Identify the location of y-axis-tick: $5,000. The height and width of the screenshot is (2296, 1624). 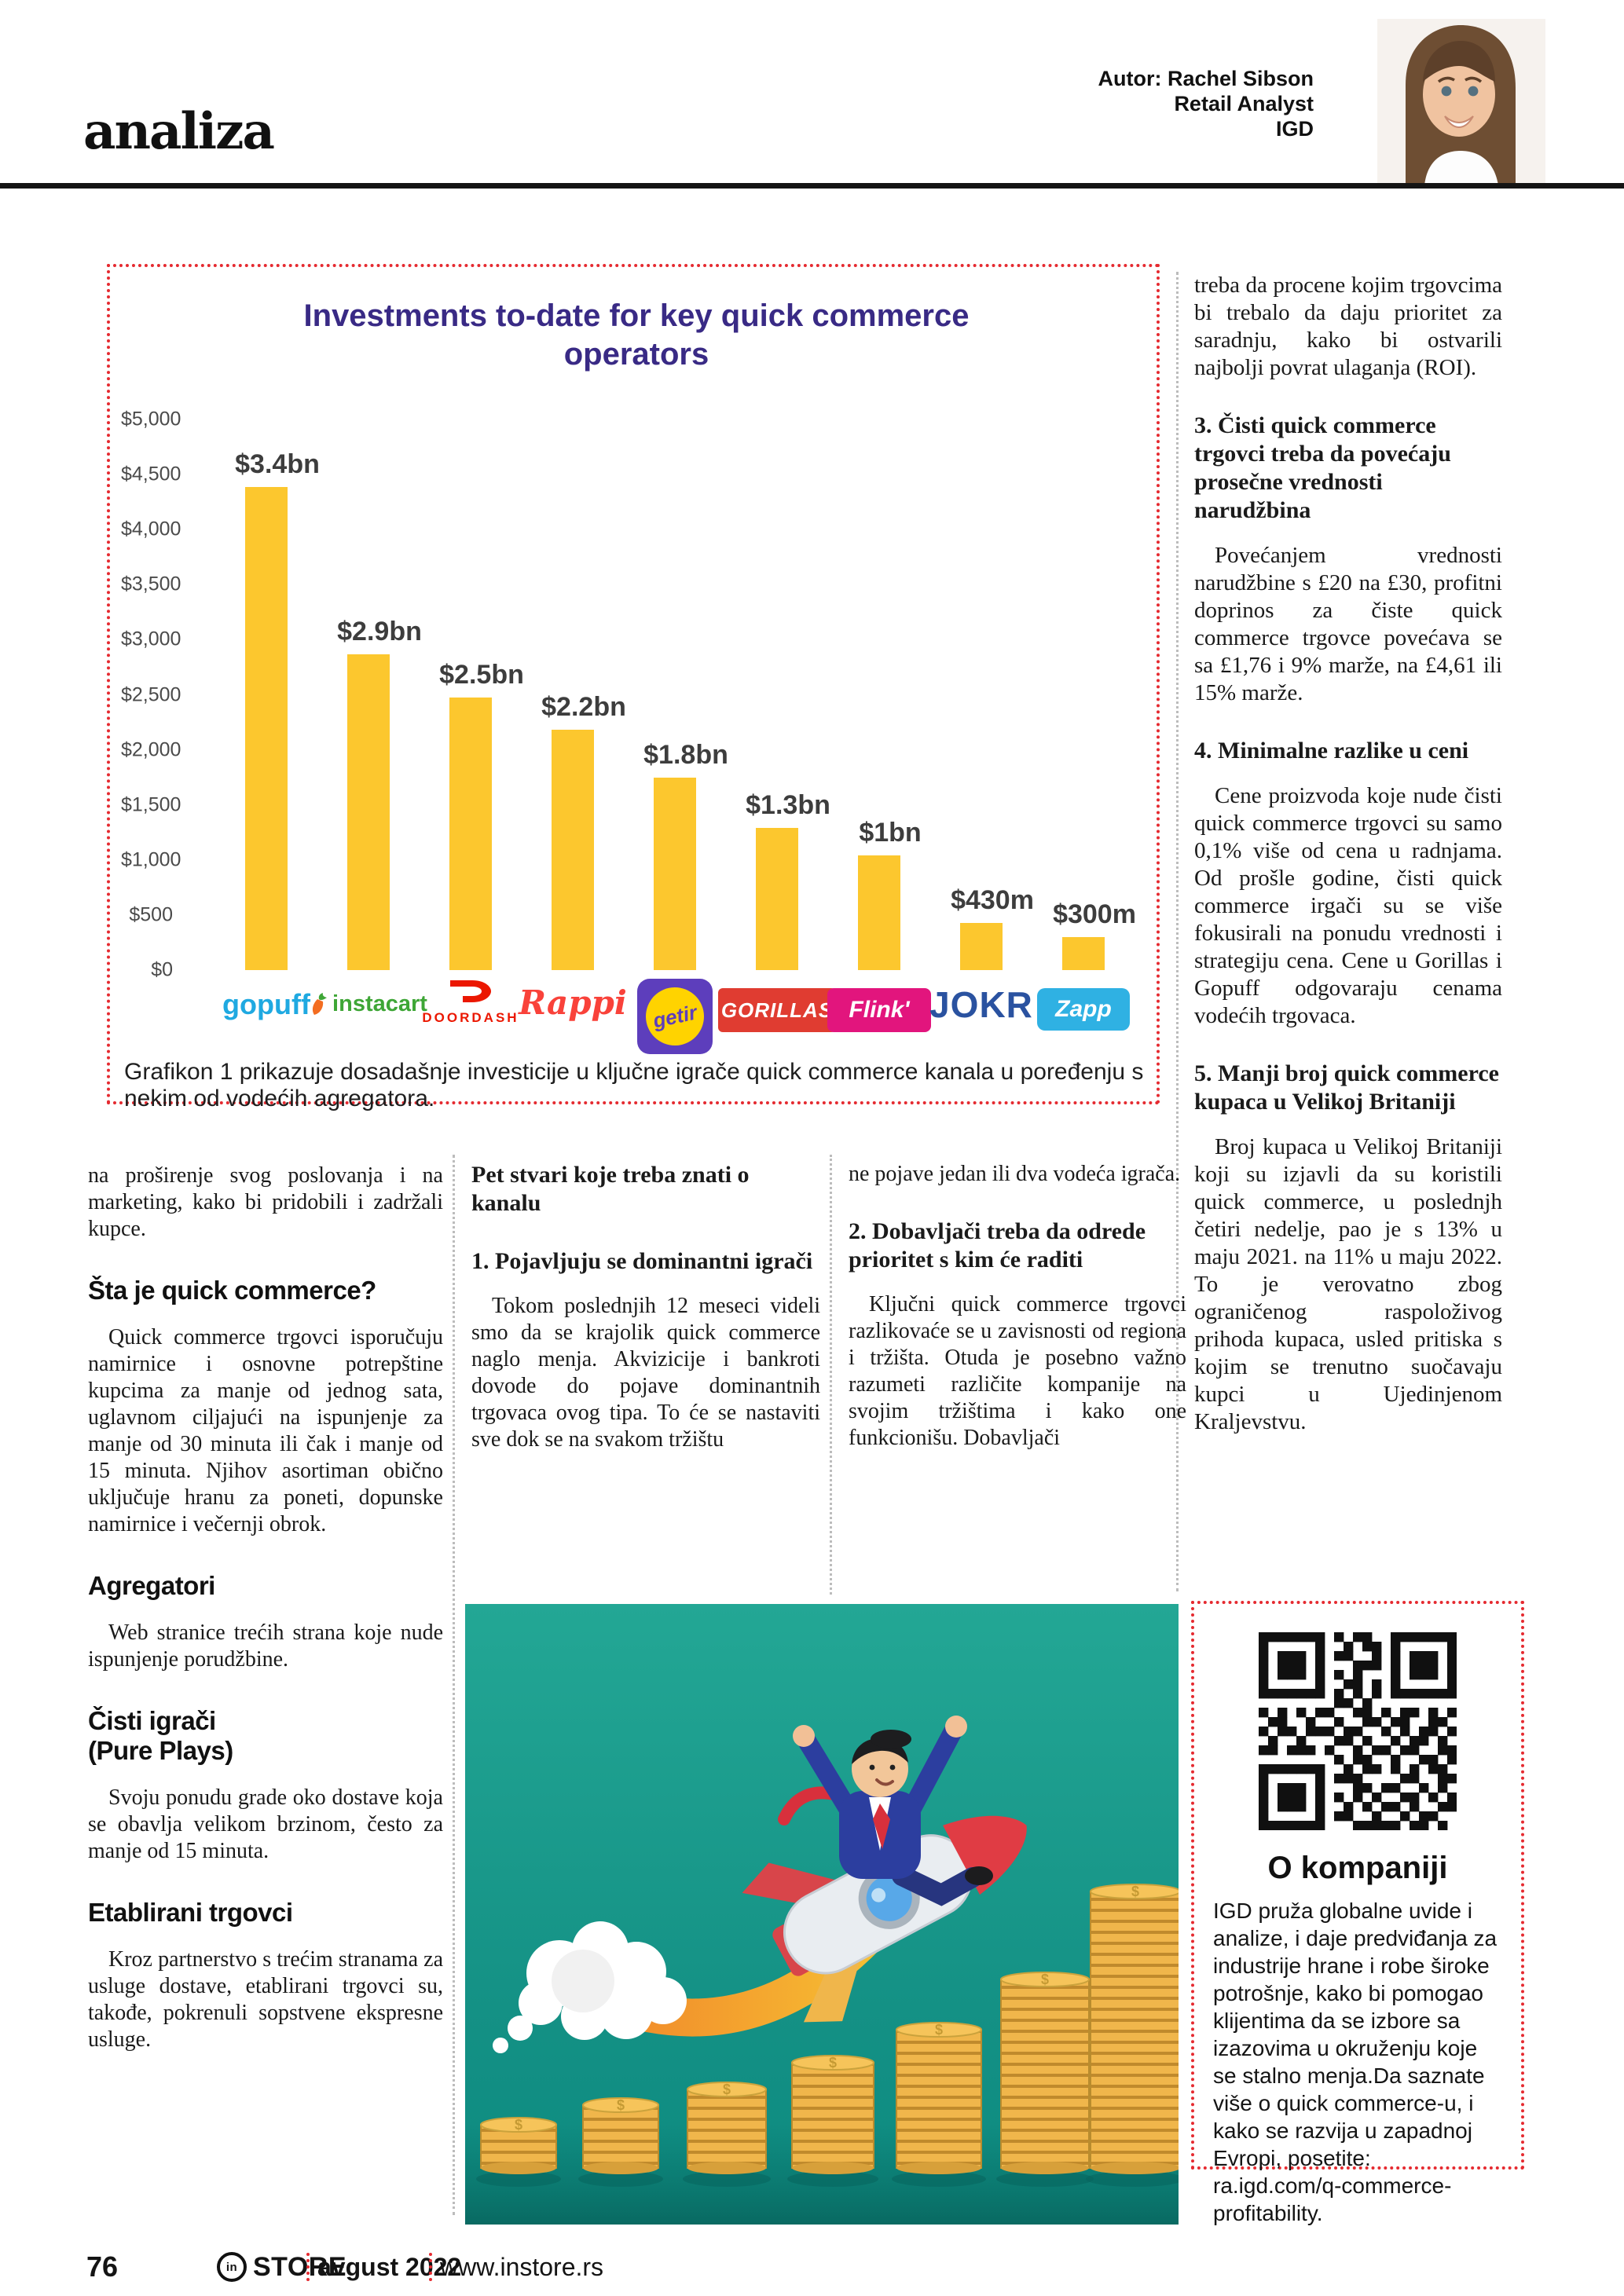
(151, 419).